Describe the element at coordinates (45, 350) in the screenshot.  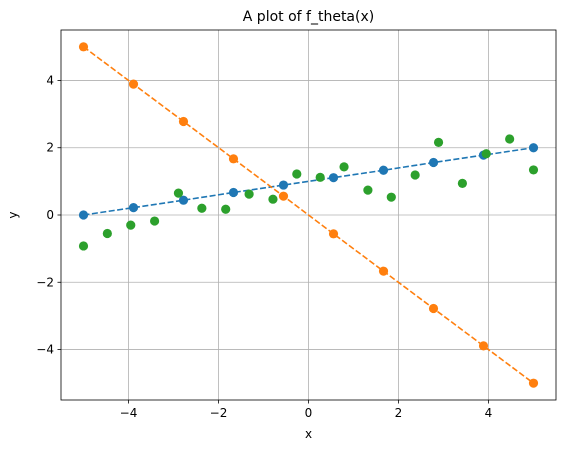
I see `y-tick-label: −4` at that location.